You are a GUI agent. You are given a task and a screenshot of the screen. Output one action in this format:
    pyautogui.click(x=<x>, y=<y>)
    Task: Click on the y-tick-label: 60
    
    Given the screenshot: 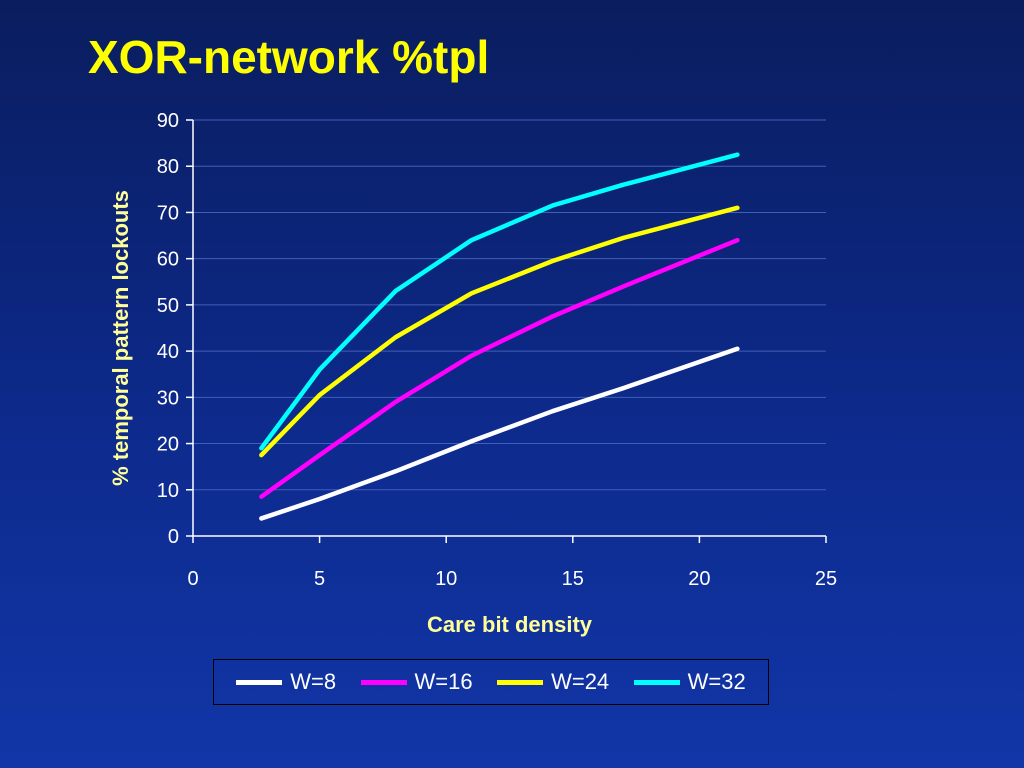 What is the action you would take?
    pyautogui.click(x=168, y=260)
    